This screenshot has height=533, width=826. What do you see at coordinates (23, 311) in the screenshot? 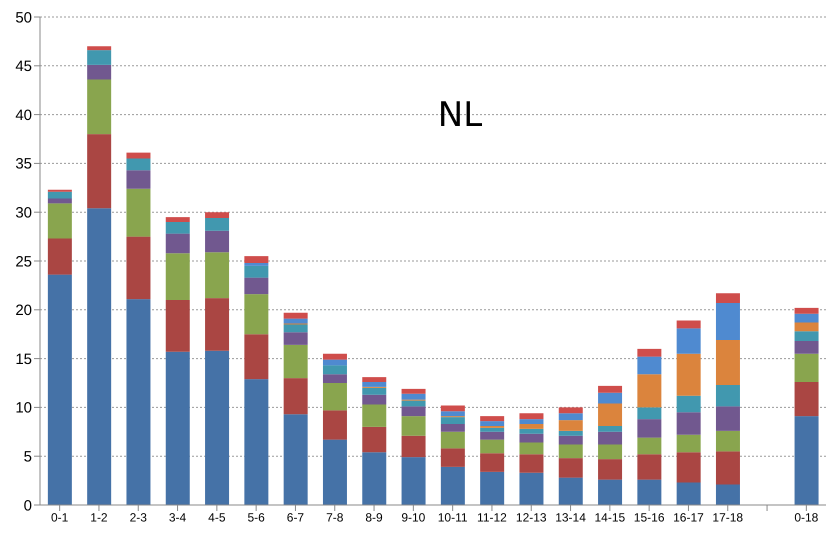
I see `y-tick-label: 20` at bounding box center [23, 311].